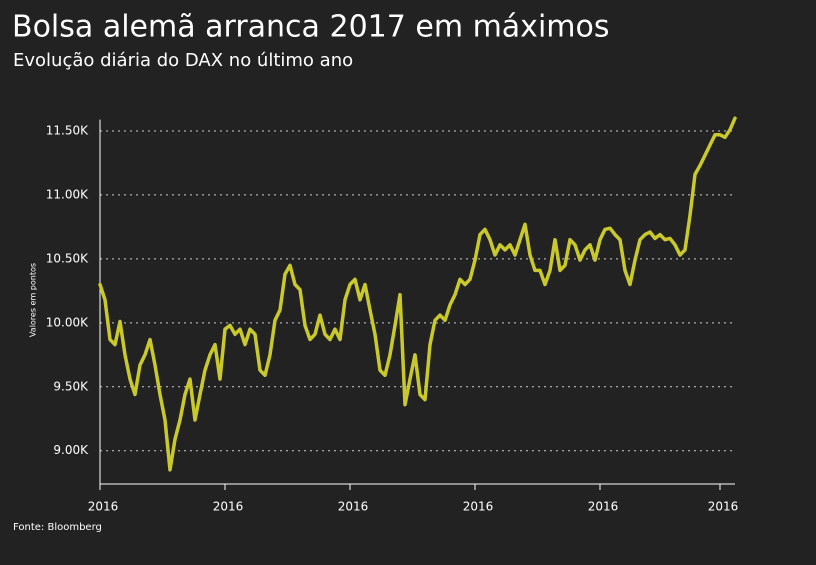  I want to click on y-tick-label: 9.50K, so click(71, 386).